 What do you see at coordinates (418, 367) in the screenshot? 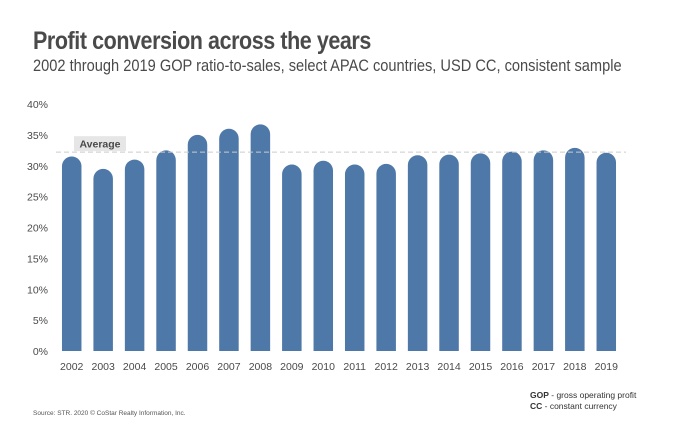
I see `x-tick-label: 2013` at bounding box center [418, 367].